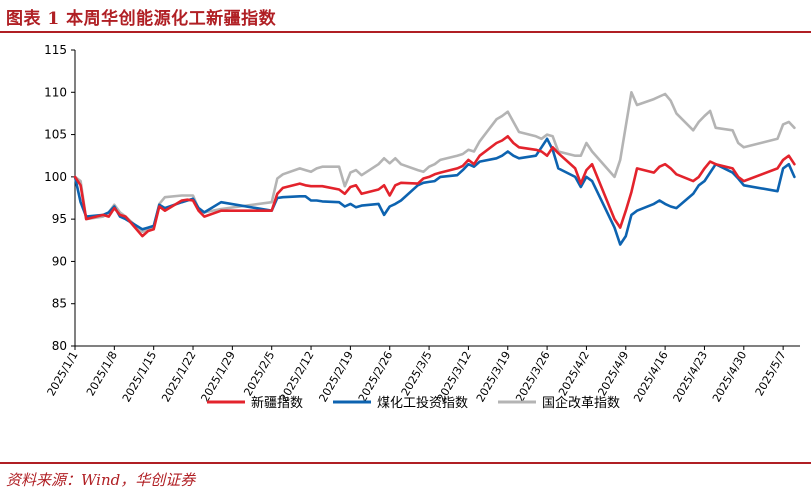  Describe the element at coordinates (218, 376) in the screenshot. I see `x-tick-label: 2025/1/29` at that location.